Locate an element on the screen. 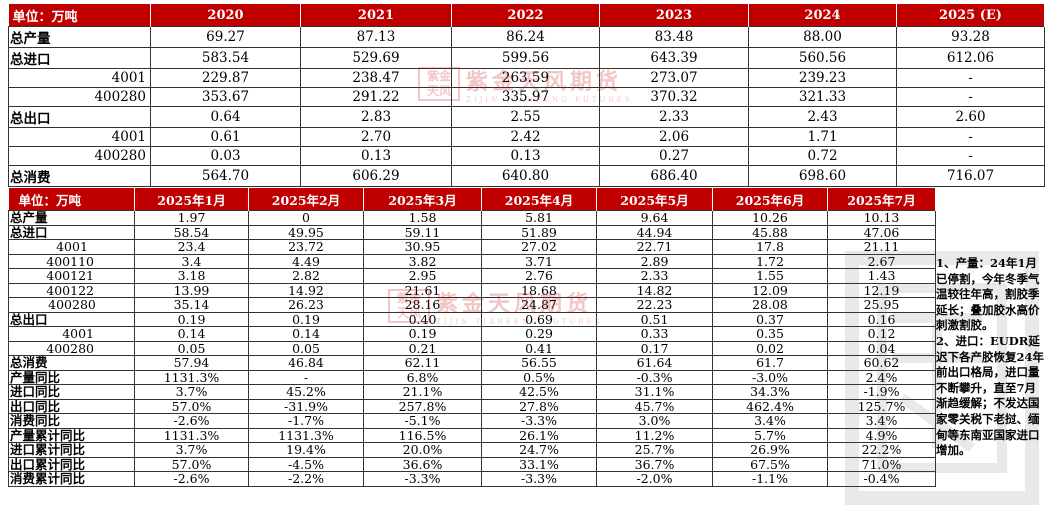  table-cell: 25.95 is located at coordinates (881, 305).